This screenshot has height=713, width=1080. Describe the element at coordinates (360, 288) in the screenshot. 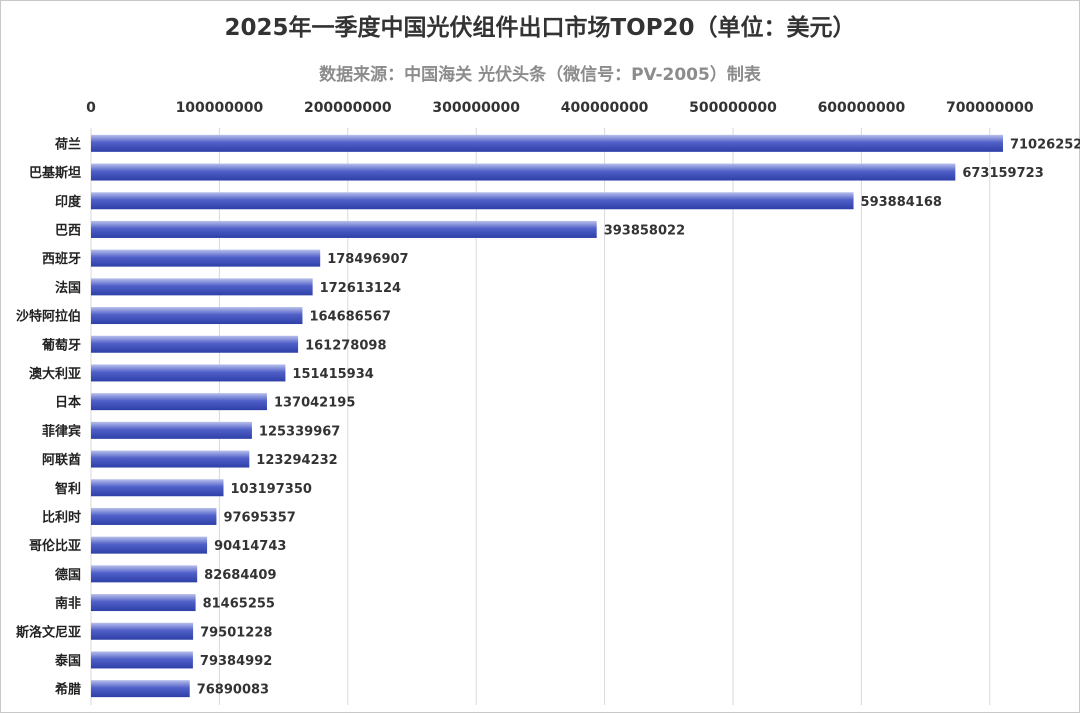

I see `data-label: 172613124` at that location.